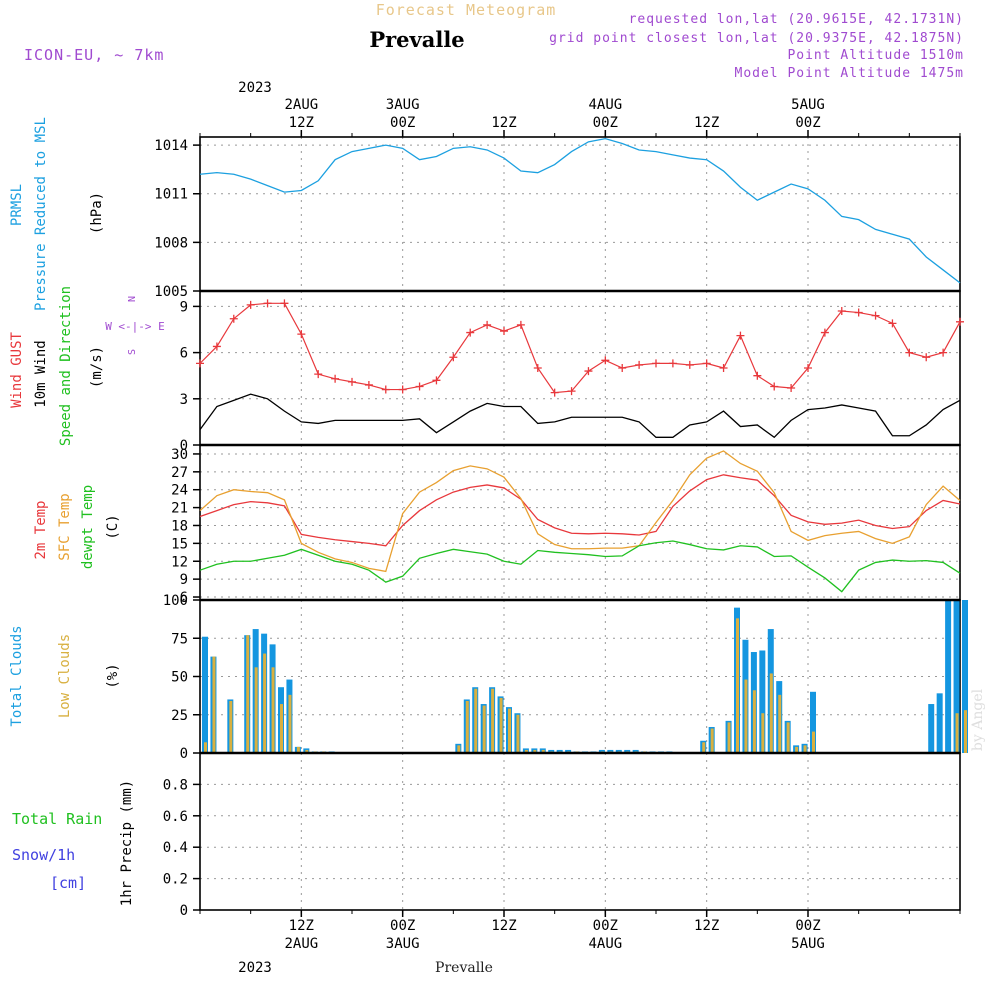  What do you see at coordinates (41, 214) in the screenshot?
I see `pressure-label-long: Pressure Reduced to MSL` at bounding box center [41, 214].